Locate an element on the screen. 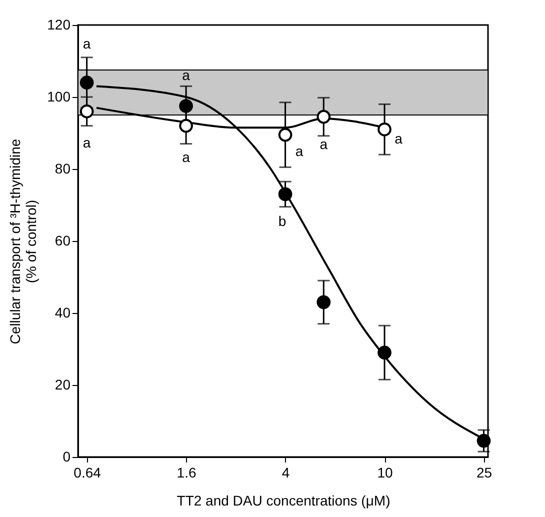  x-tick-label: 10 is located at coordinates (385, 472).